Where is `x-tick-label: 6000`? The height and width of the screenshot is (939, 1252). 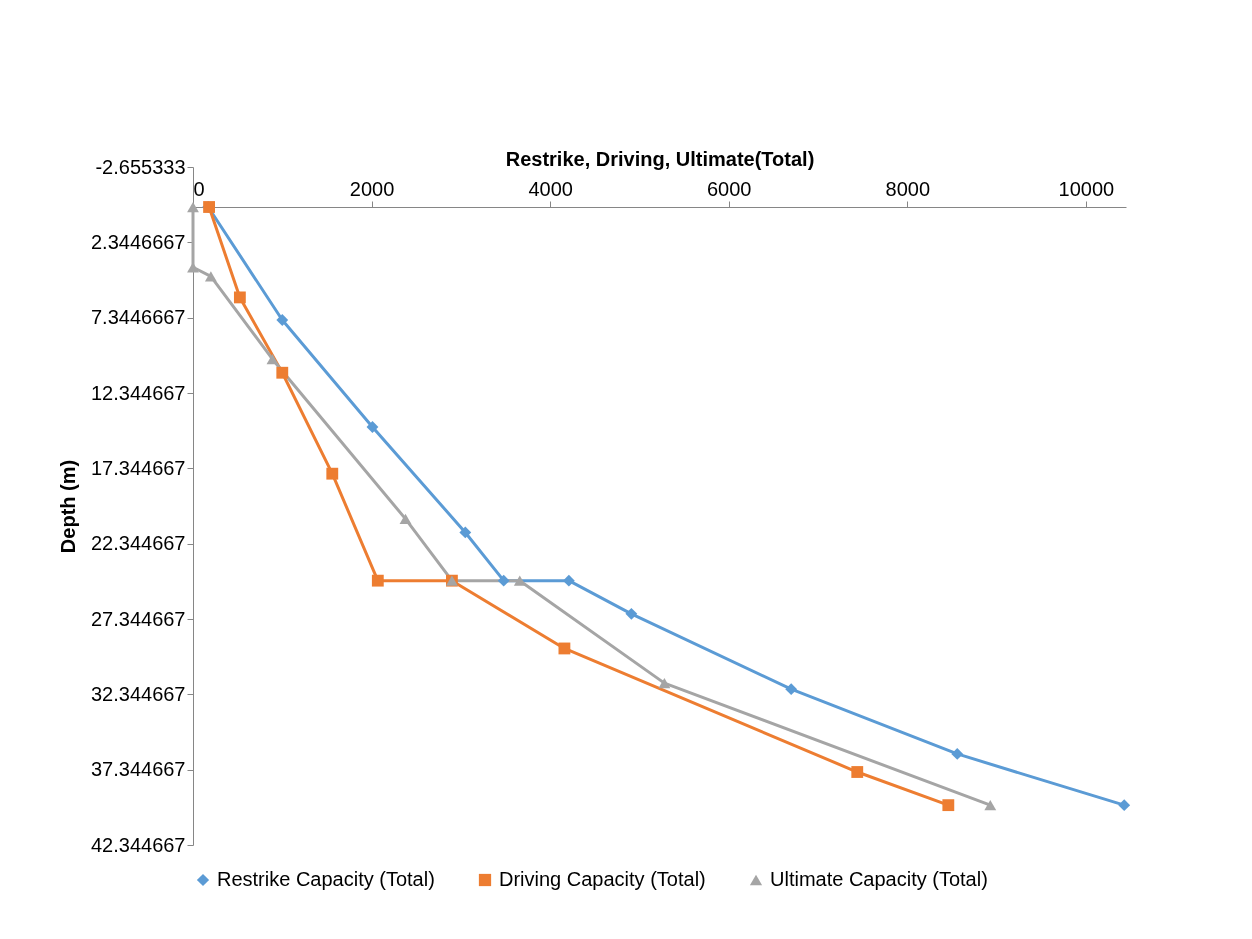
x-tick-label: 6000 is located at coordinates (729, 188).